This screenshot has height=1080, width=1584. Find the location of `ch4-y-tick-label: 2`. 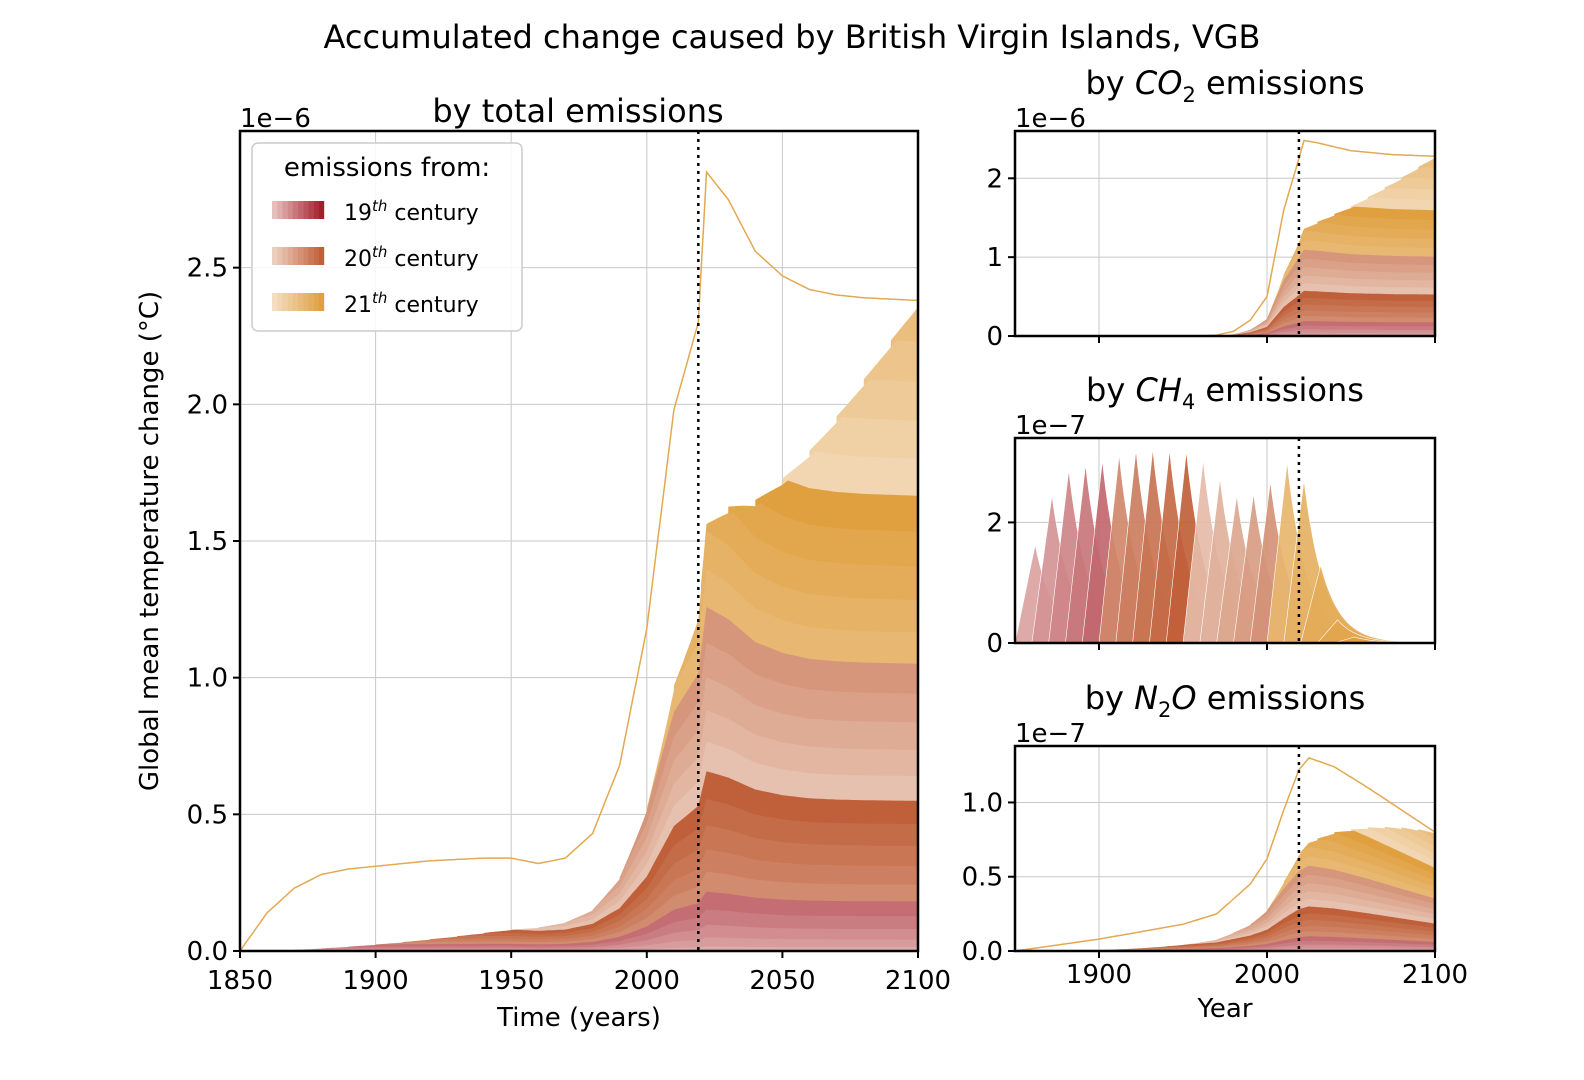

ch4-y-tick-label: 2 is located at coordinates (994, 523).